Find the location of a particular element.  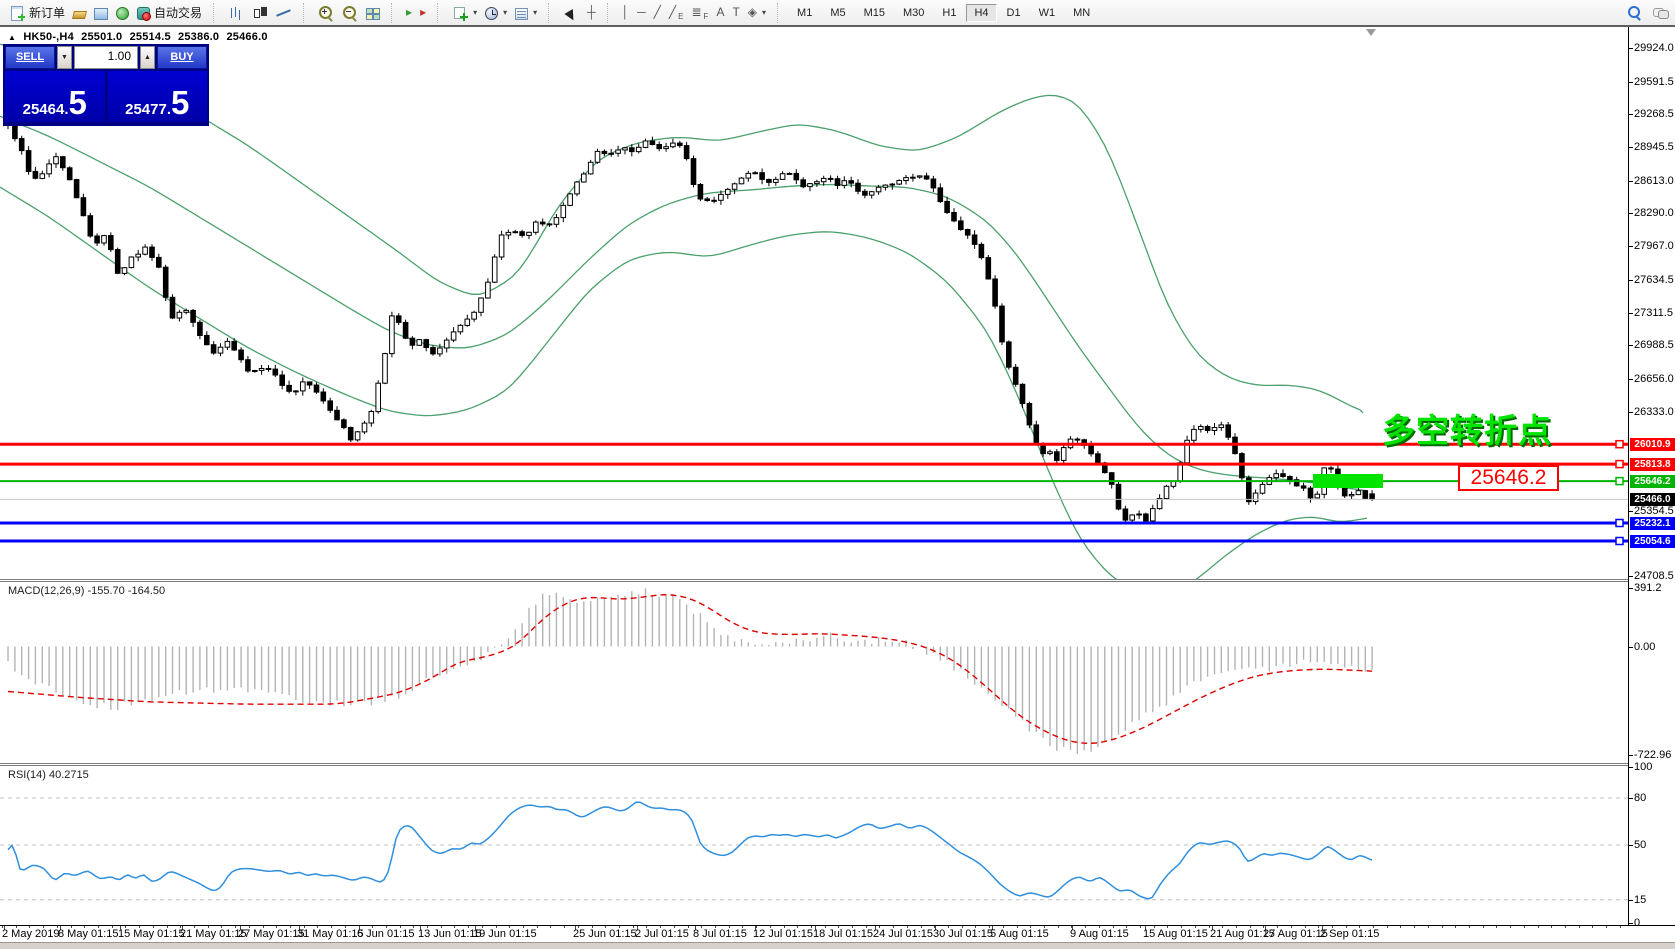

timeframe-H4: H4 is located at coordinates (981, 12).